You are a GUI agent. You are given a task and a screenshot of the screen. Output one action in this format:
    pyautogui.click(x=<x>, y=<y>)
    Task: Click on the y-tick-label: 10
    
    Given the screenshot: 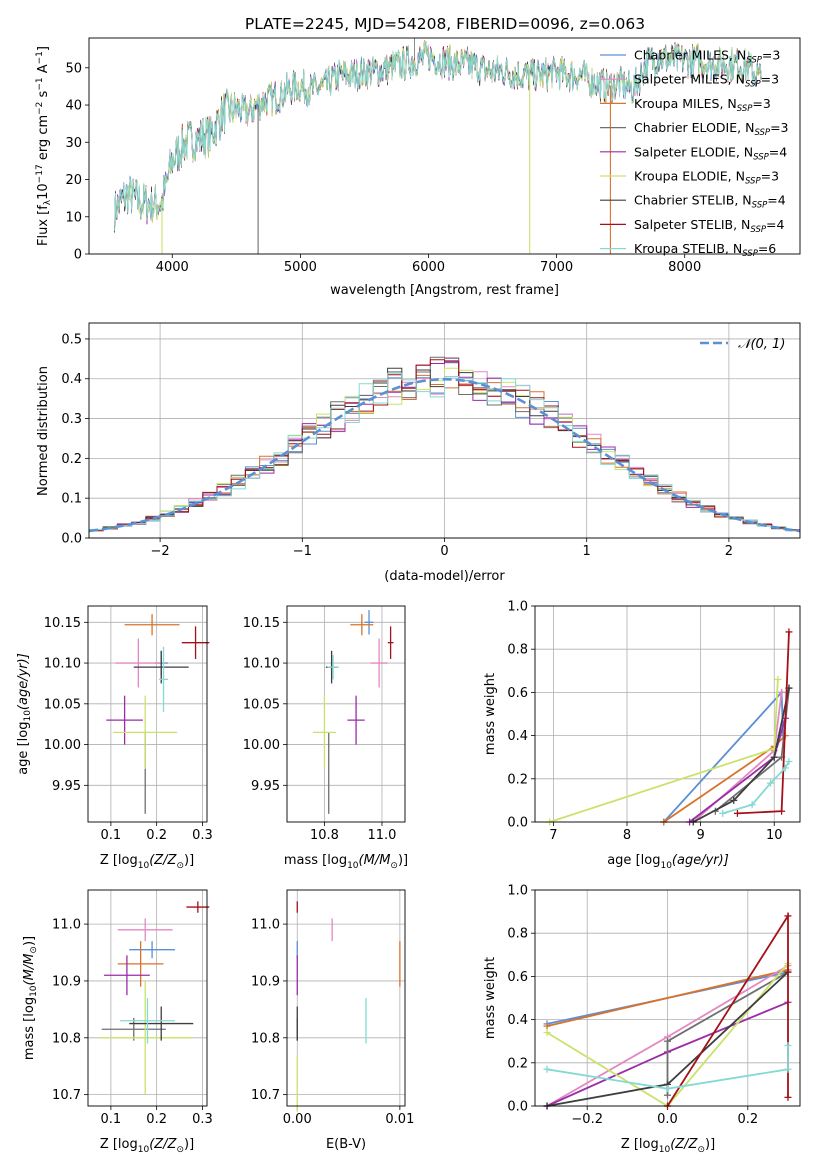 What is the action you would take?
    pyautogui.click(x=73, y=217)
    